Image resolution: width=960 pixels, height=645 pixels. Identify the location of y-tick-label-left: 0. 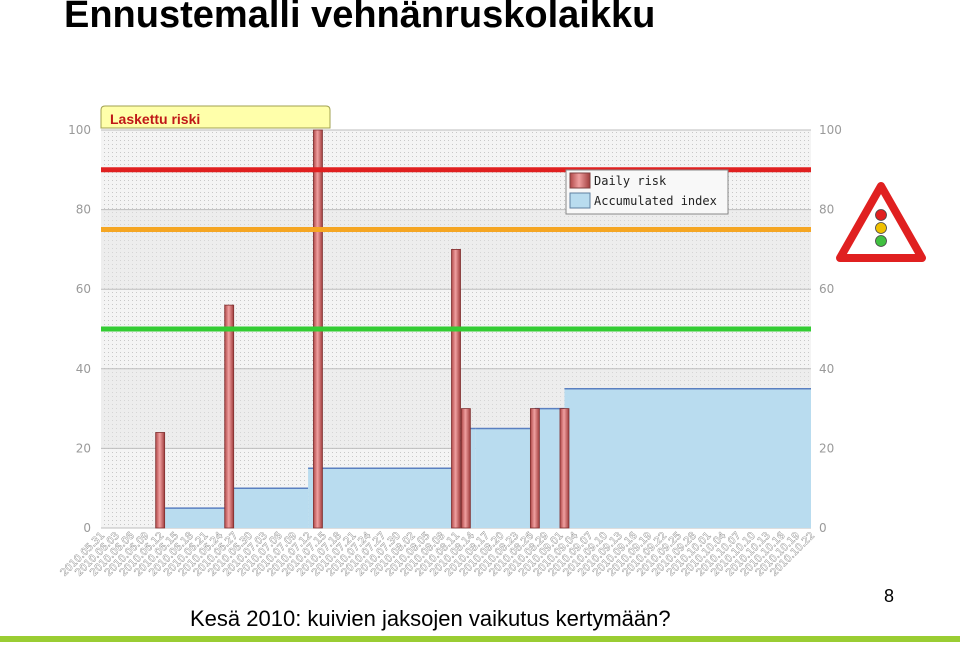
(87, 528).